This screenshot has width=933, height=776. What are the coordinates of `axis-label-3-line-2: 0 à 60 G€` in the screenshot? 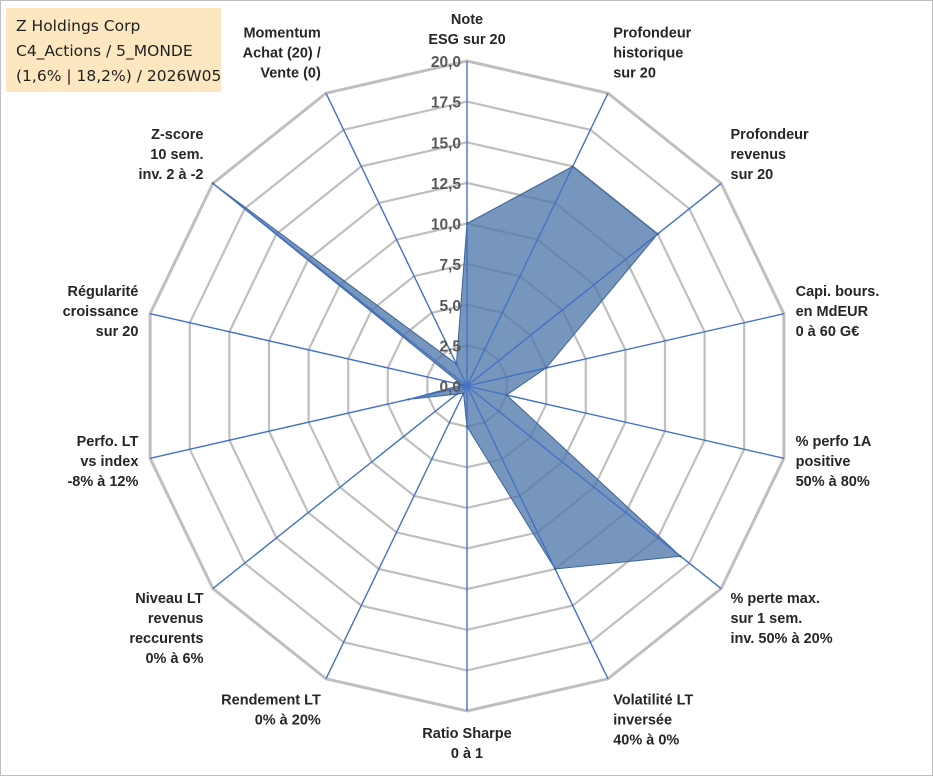 It's located at (828, 332).